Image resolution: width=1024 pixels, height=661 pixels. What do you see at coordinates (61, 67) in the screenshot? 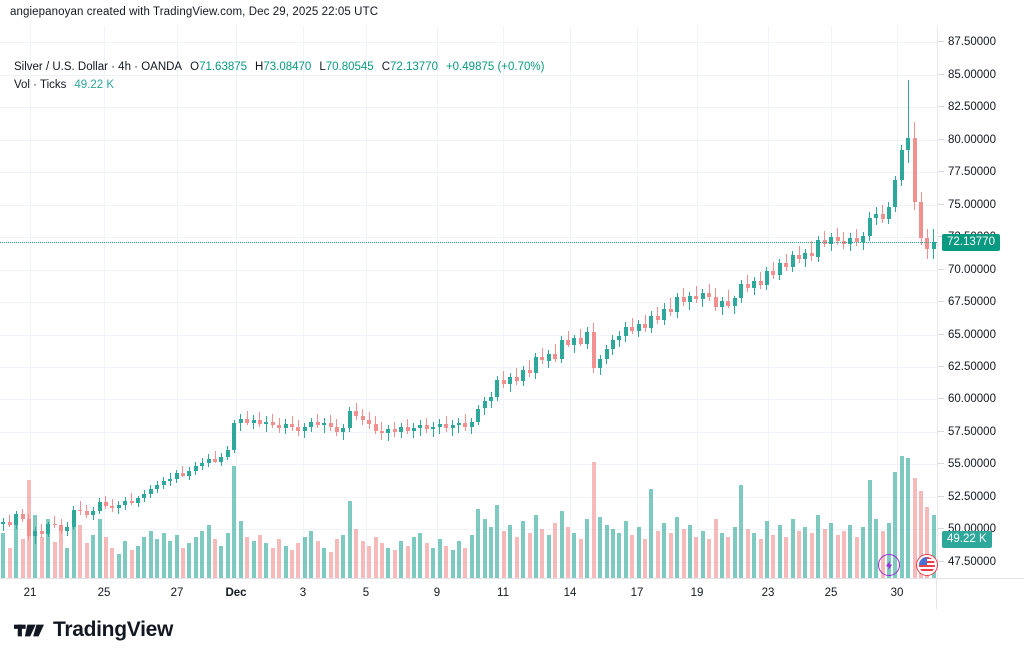
I see `legend-symbol: Silver / U.S. Dollar` at bounding box center [61, 67].